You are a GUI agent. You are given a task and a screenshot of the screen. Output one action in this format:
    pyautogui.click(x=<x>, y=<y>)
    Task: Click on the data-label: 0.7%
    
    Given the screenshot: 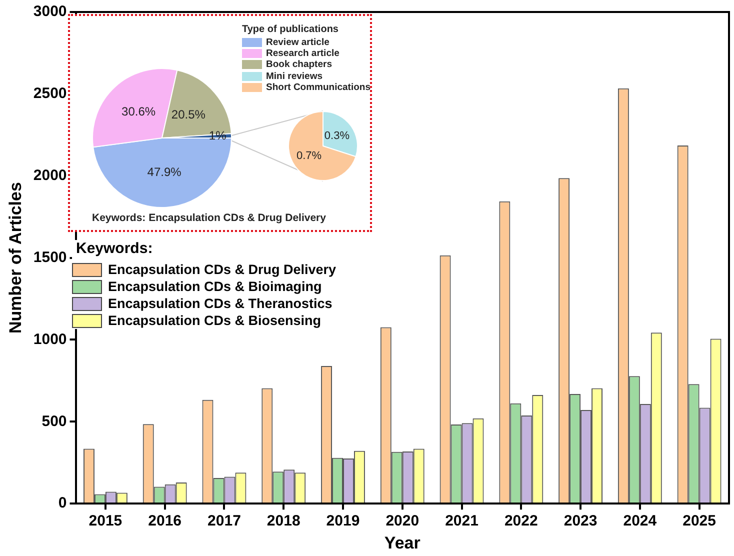 What is the action you would take?
    pyautogui.click(x=309, y=156)
    